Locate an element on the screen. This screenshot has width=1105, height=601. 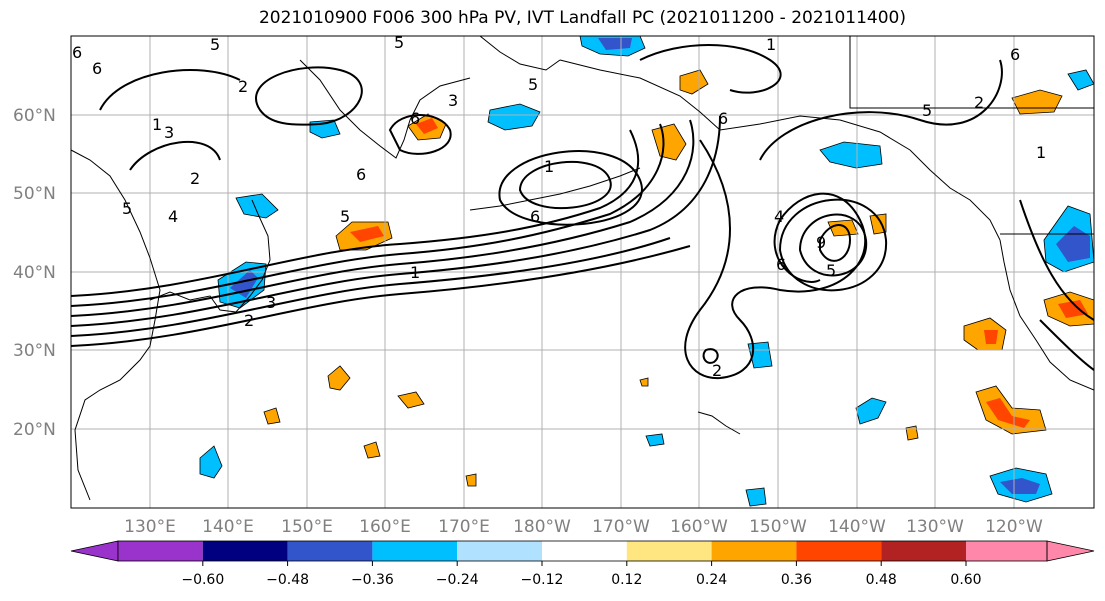
aleutian-chain is located at coordinates (555, 189).